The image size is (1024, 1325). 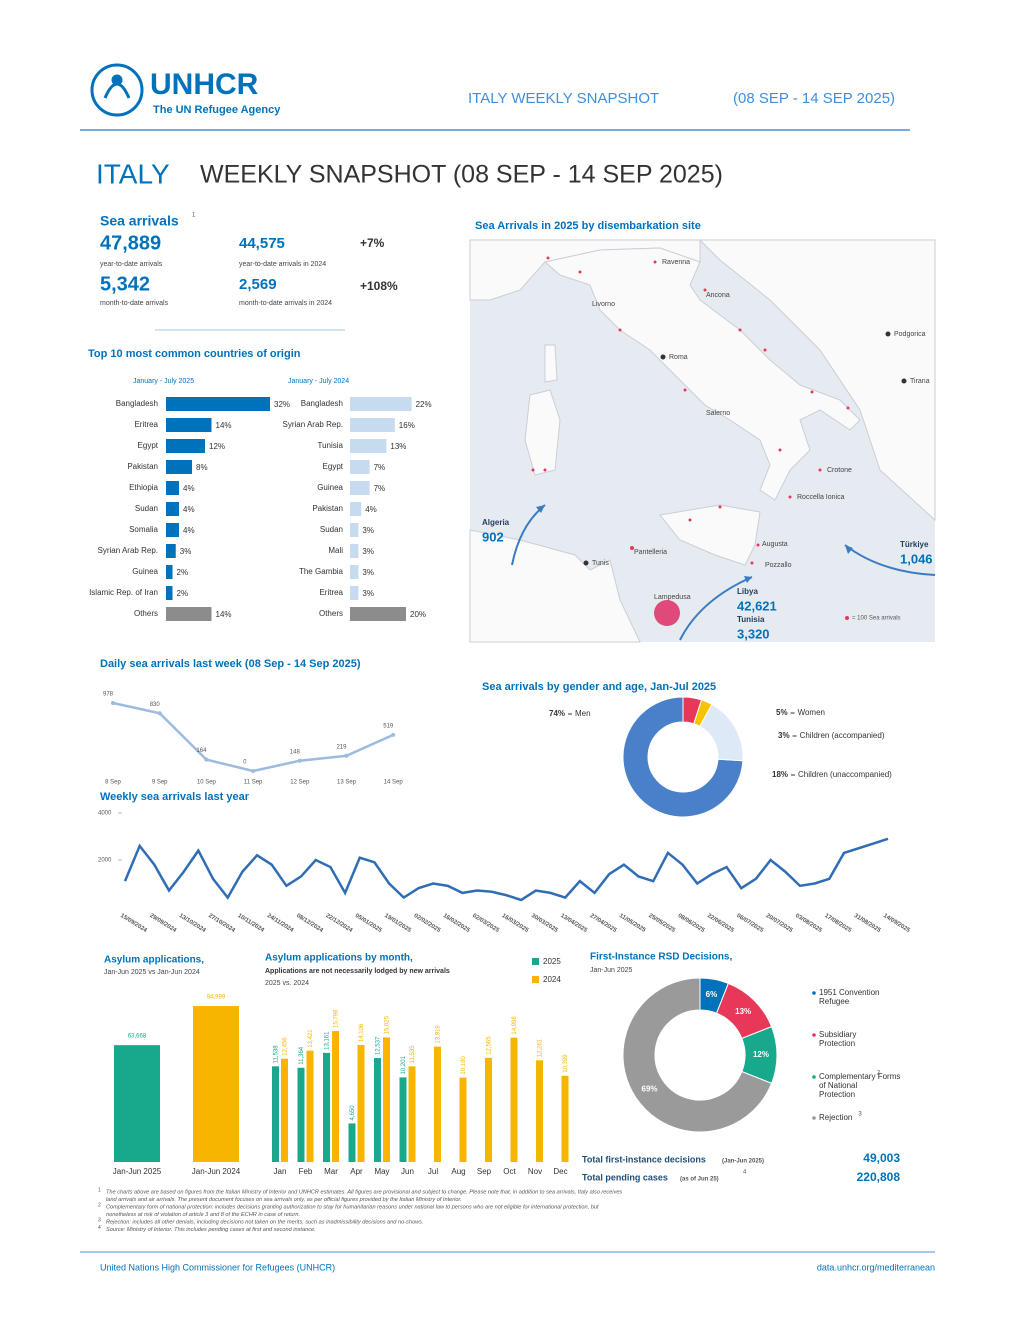 What do you see at coordinates (202, 467) in the screenshot?
I see `value-label: 8%` at bounding box center [202, 467].